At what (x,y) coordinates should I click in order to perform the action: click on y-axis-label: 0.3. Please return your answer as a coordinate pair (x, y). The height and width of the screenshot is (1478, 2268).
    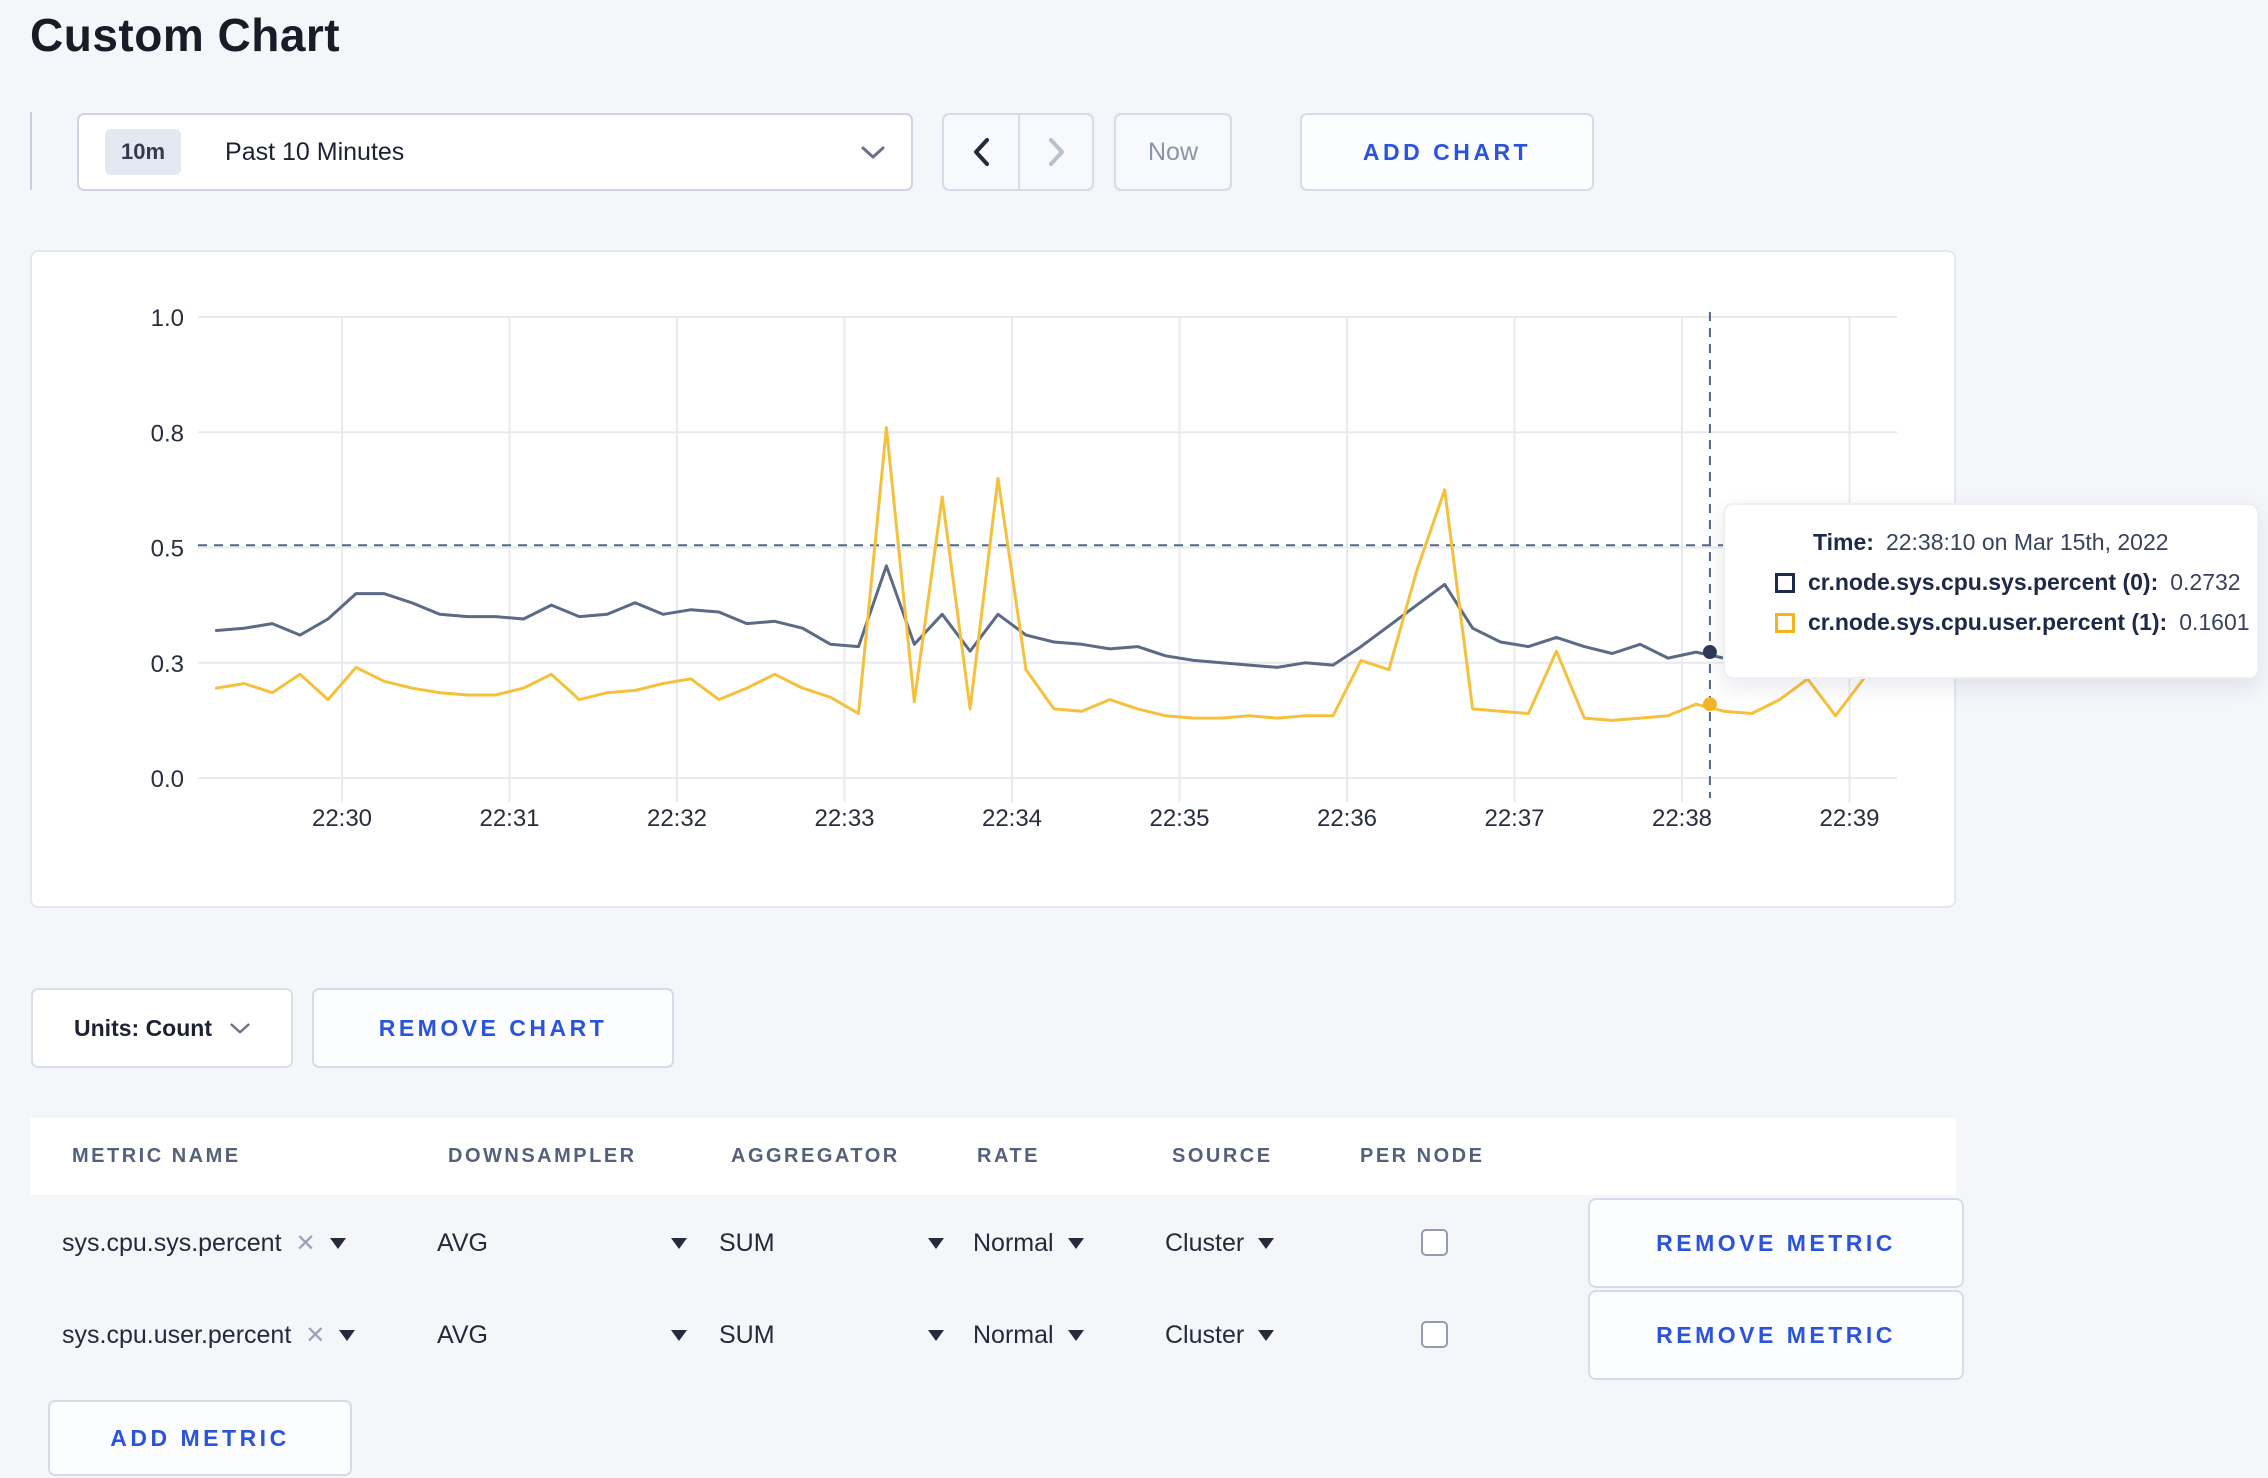
    Looking at the image, I should click on (167, 664).